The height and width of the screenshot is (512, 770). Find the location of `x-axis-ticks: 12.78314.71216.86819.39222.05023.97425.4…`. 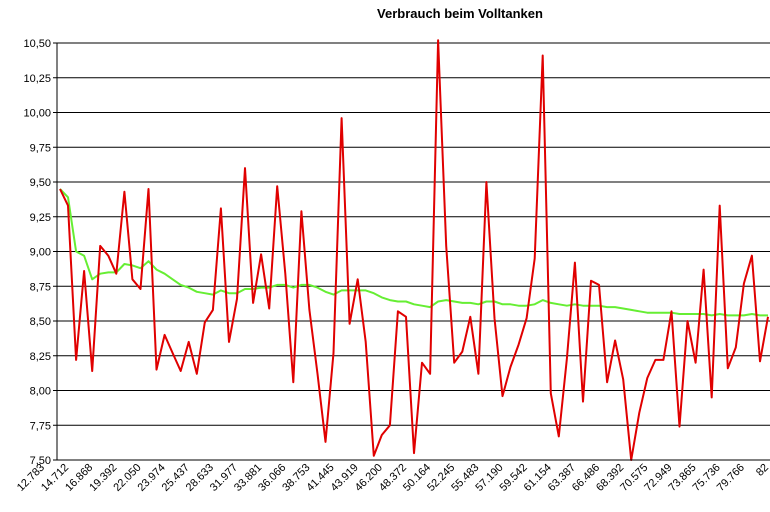

x-axis-ticks: 12.78314.71216.86819.39222.05023.97425.4… is located at coordinates (392, 478).